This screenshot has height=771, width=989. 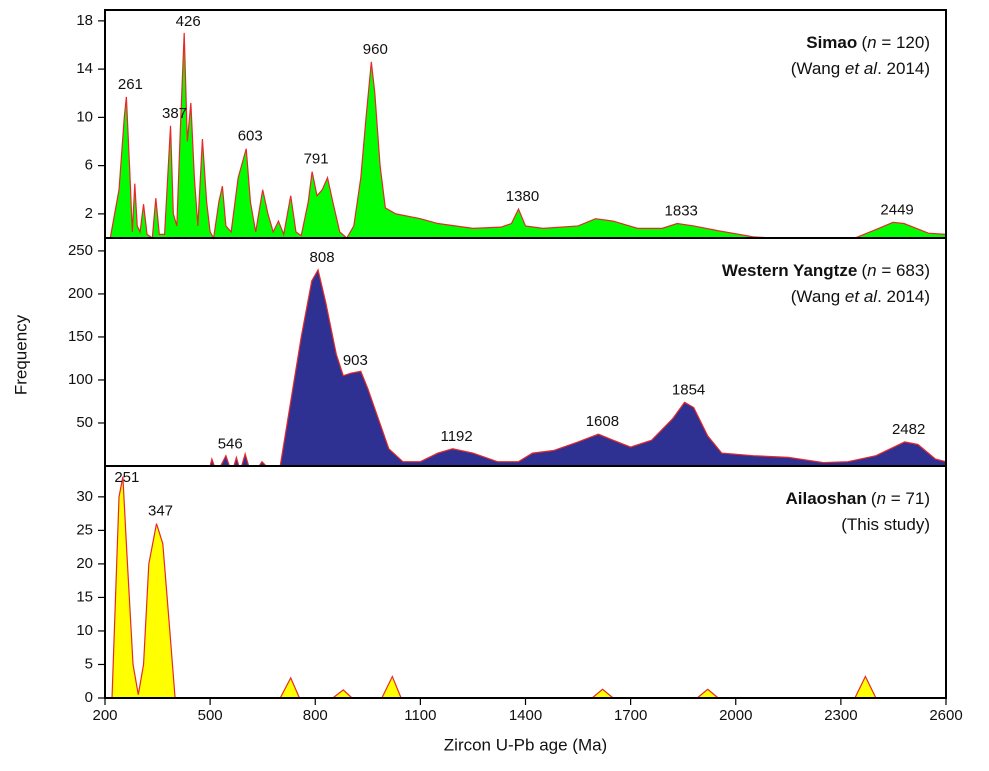 What do you see at coordinates (322, 257) in the screenshot?
I see `peak-label: 808` at bounding box center [322, 257].